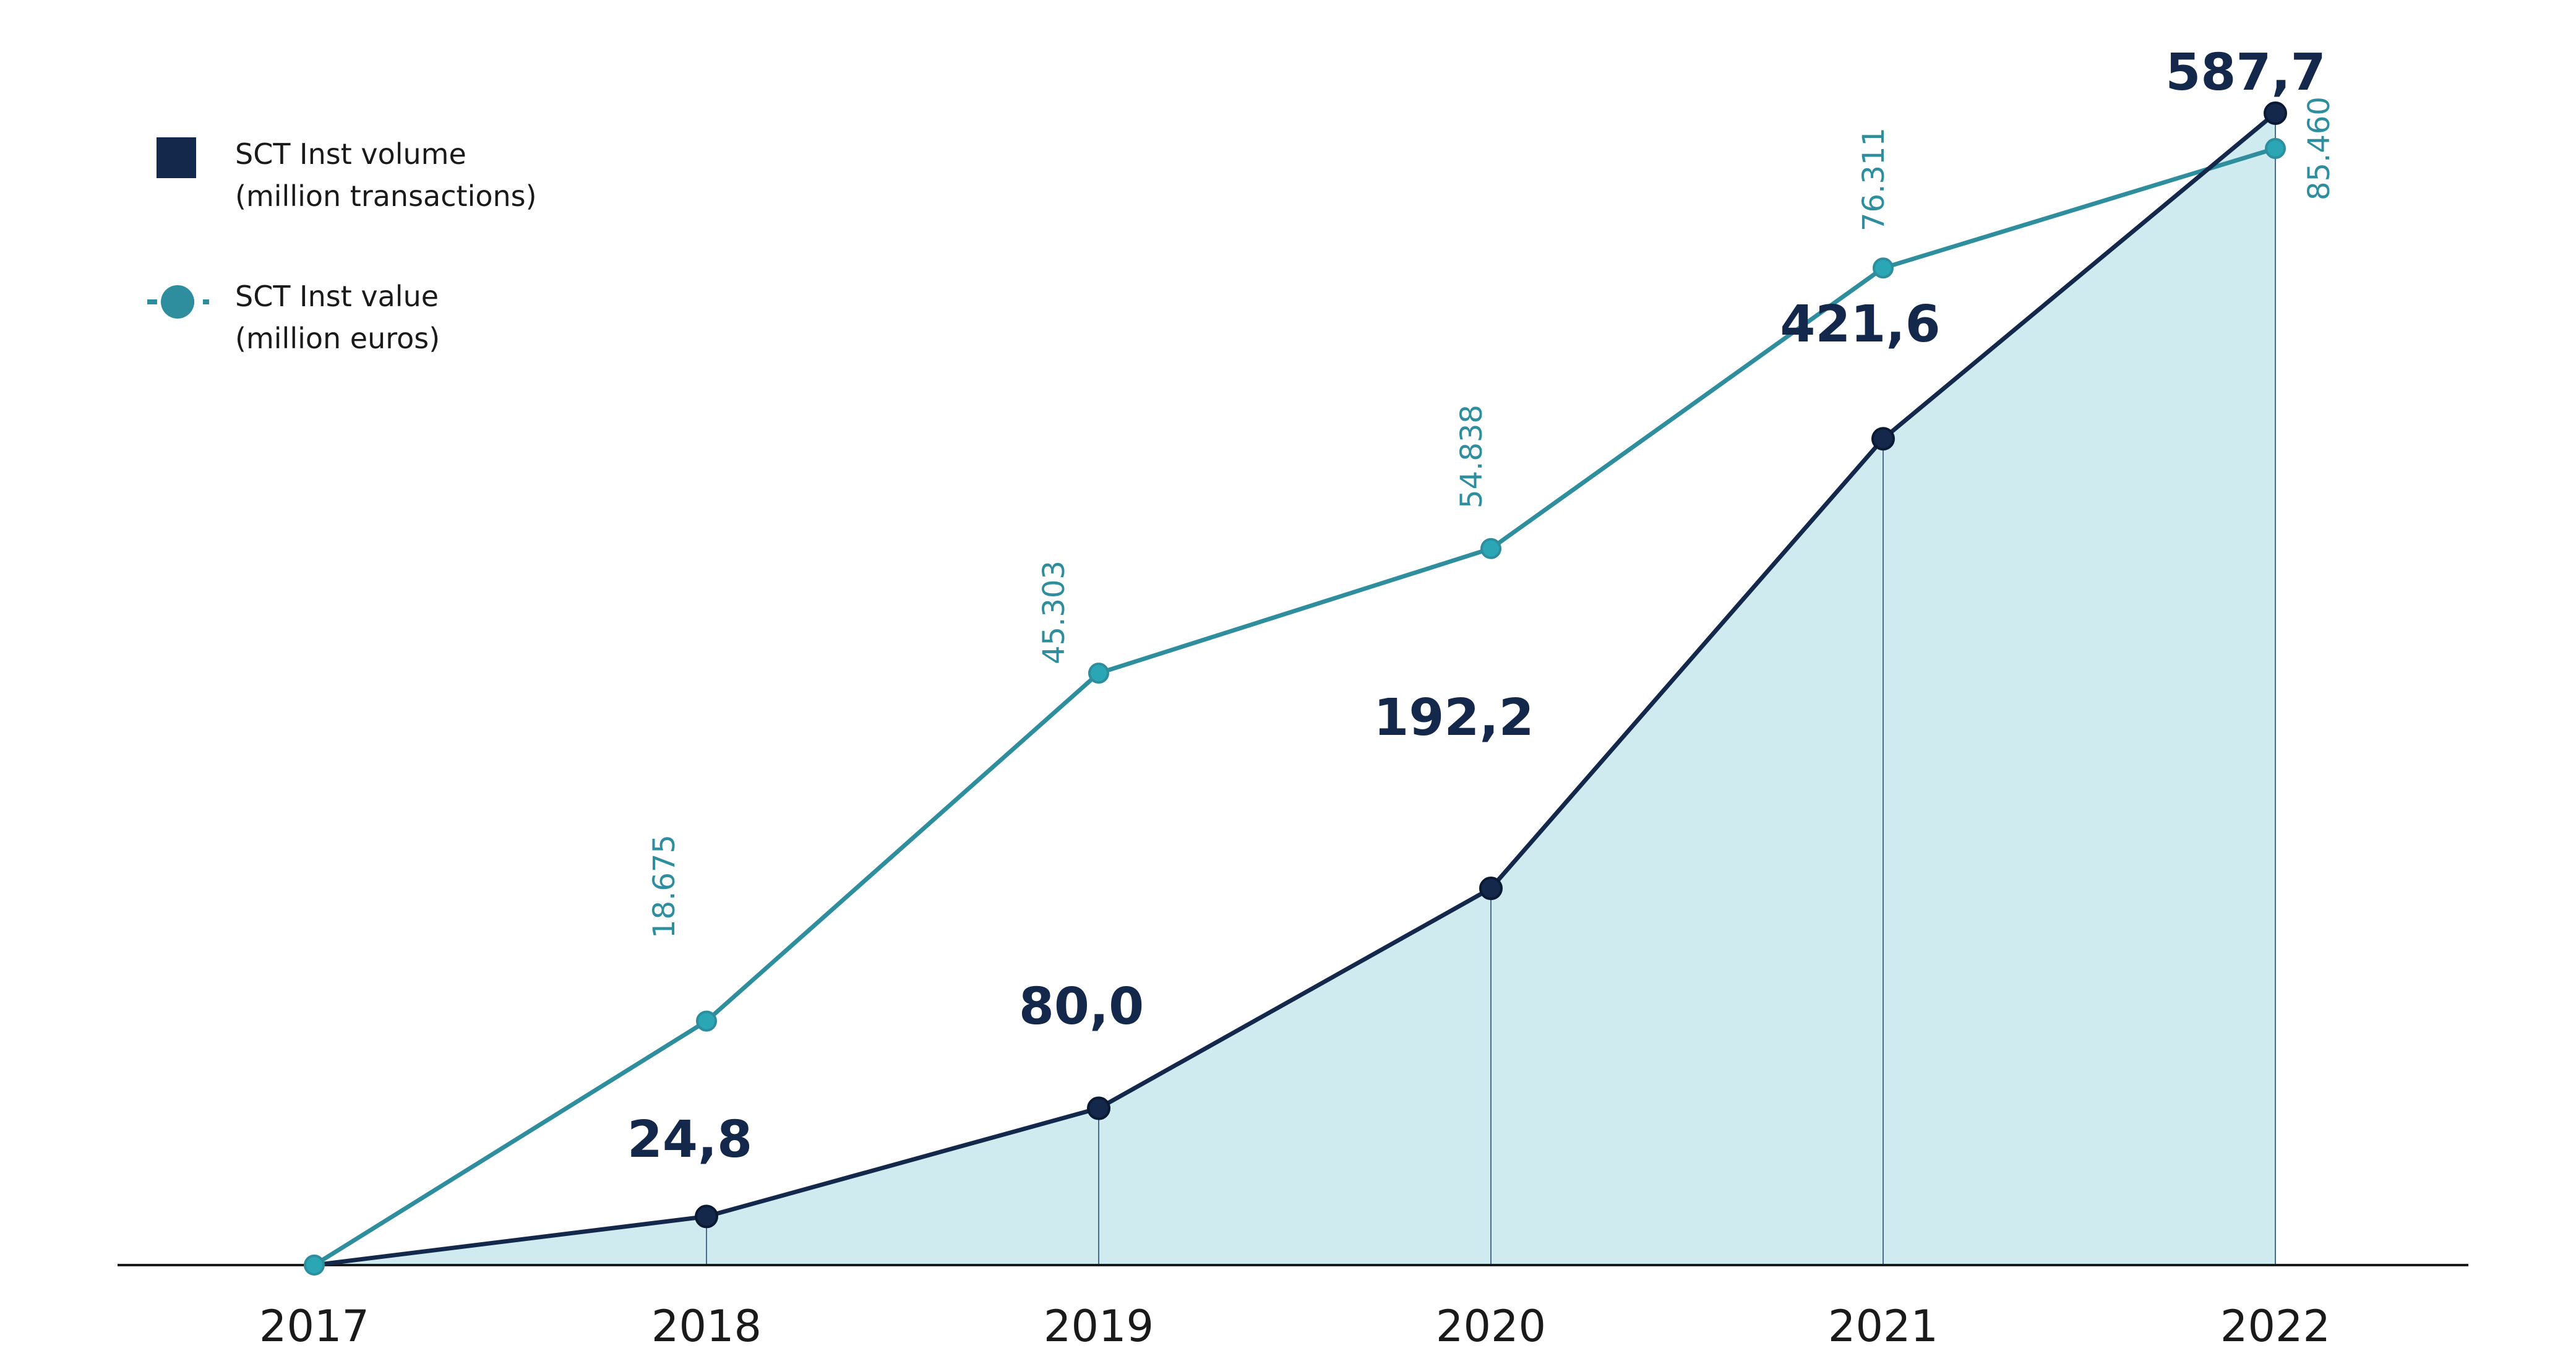  Describe the element at coordinates (1098, 673) in the screenshot. I see `value-point-2019` at that location.